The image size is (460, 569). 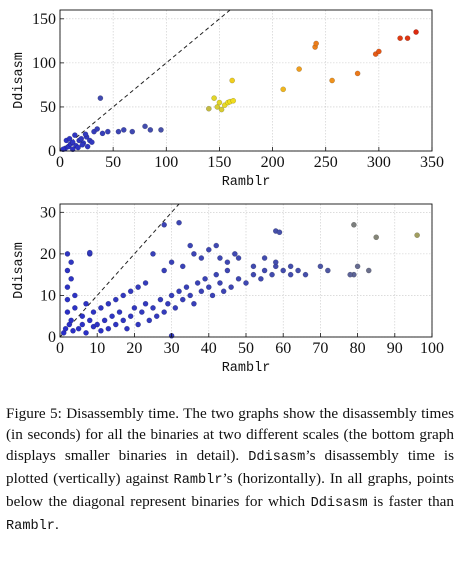 I want to click on caption-ddisasm-1: Ddisasm, so click(x=277, y=457).